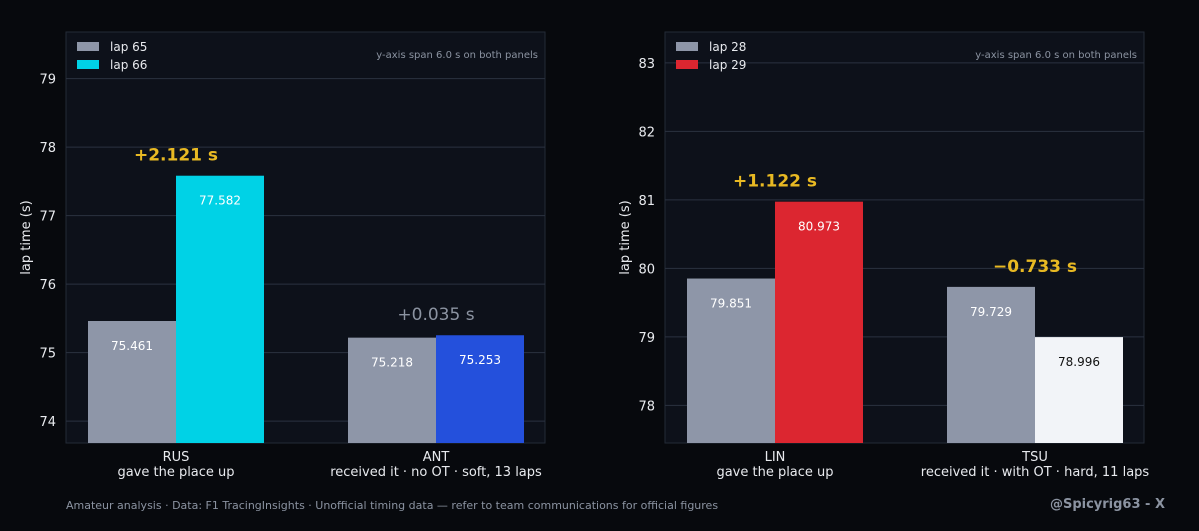 The image size is (1199, 531). What do you see at coordinates (436, 472) in the screenshot?
I see `x-tick-subtitle: received it · no OT · soft, 13 laps` at bounding box center [436, 472].